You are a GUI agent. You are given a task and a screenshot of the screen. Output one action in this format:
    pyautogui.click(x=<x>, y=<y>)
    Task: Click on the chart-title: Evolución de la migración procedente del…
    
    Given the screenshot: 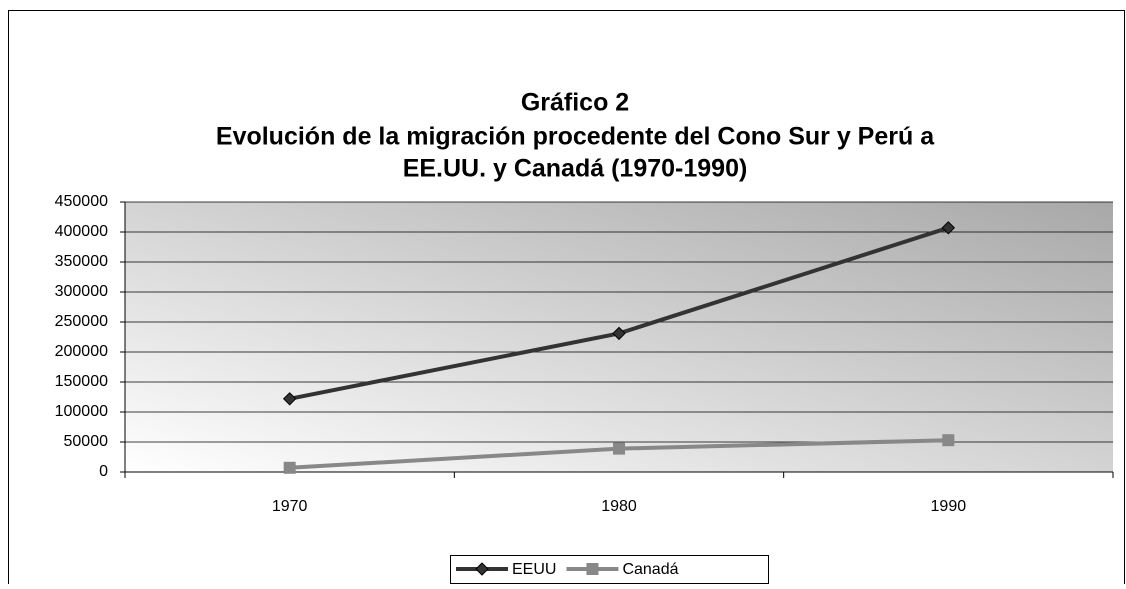 What is the action you would take?
    pyautogui.click(x=575, y=137)
    